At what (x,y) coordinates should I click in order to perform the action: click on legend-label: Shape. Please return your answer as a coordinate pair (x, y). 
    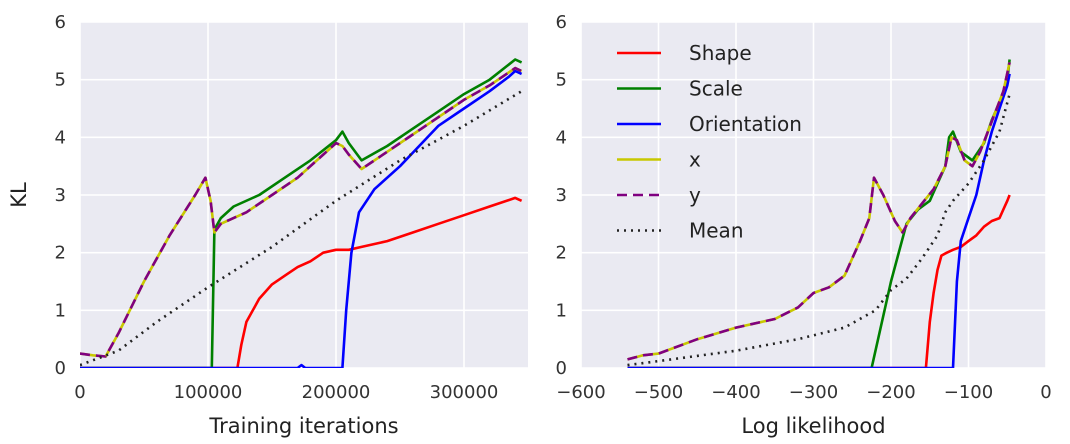
    Looking at the image, I should click on (720, 53).